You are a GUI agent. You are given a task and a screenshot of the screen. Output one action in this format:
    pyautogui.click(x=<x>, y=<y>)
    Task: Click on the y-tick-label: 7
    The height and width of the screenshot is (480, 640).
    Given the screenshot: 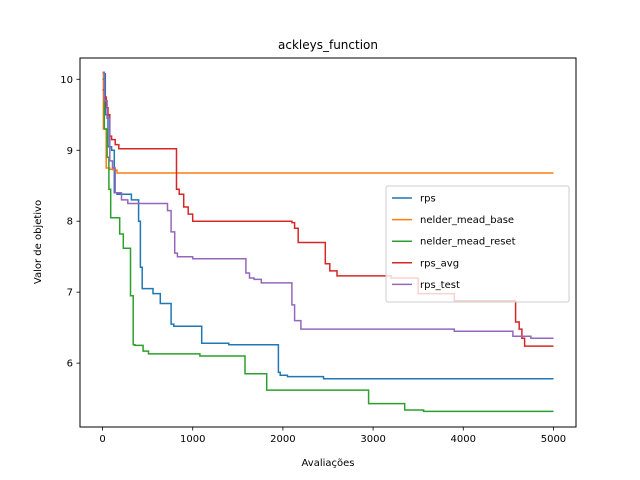 What is the action you would take?
    pyautogui.click(x=70, y=293)
    